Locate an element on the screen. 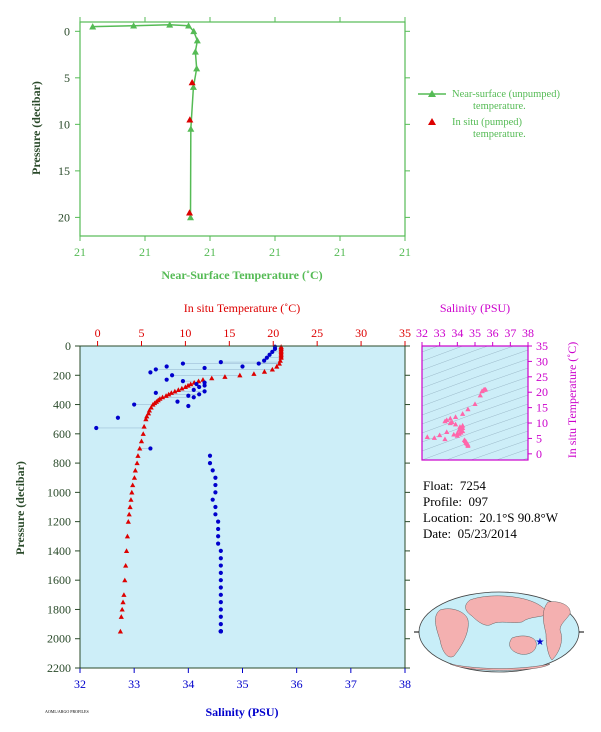  ts-salinity-tick-label: 38 is located at coordinates (528, 333).